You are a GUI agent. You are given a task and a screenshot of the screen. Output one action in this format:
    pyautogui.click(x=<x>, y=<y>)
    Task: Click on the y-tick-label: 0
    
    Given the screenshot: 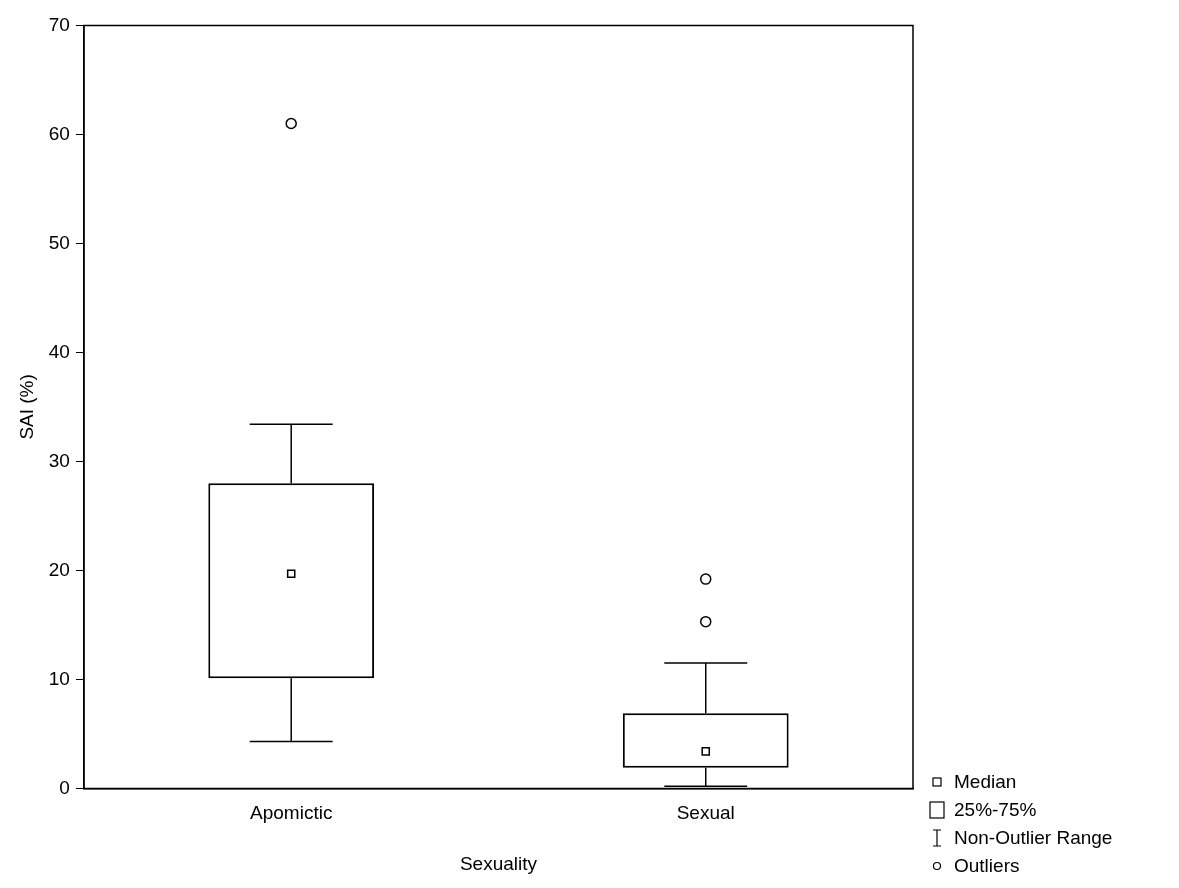 What is the action you would take?
    pyautogui.click(x=64, y=787)
    